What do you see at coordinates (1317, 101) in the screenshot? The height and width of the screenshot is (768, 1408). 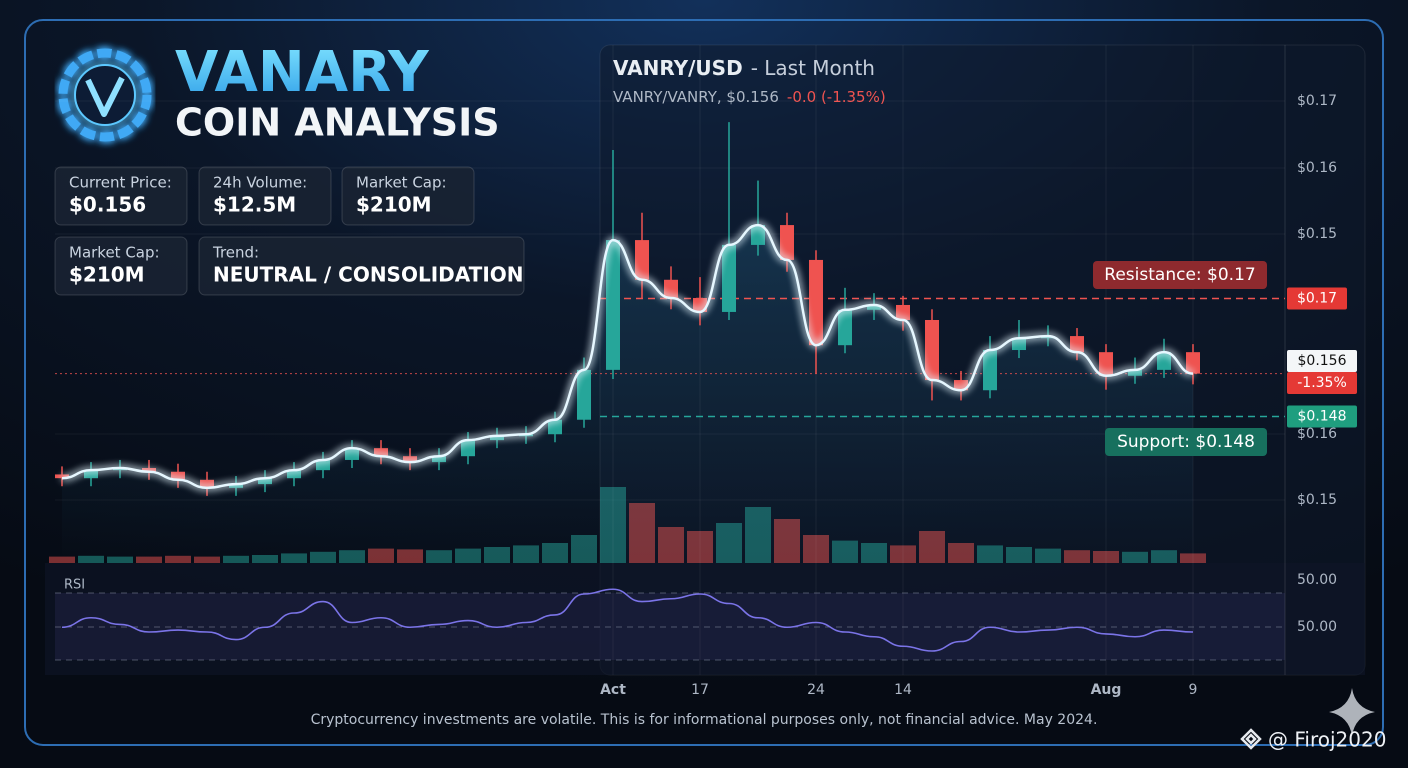 I see `price-axis-label: $0.17` at bounding box center [1317, 101].